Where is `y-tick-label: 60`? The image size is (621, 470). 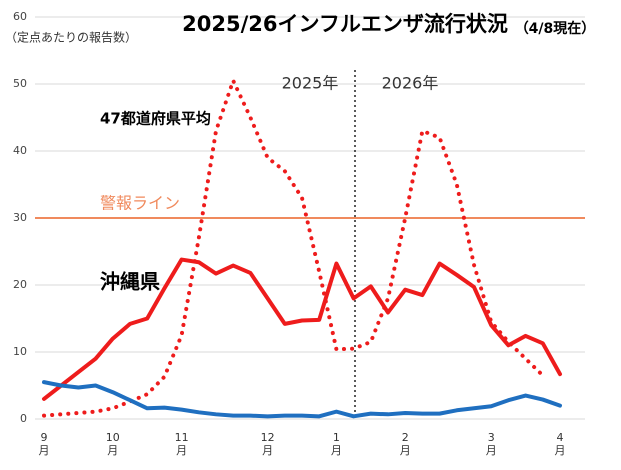
y-tick-label: 60 is located at coordinates (20, 16).